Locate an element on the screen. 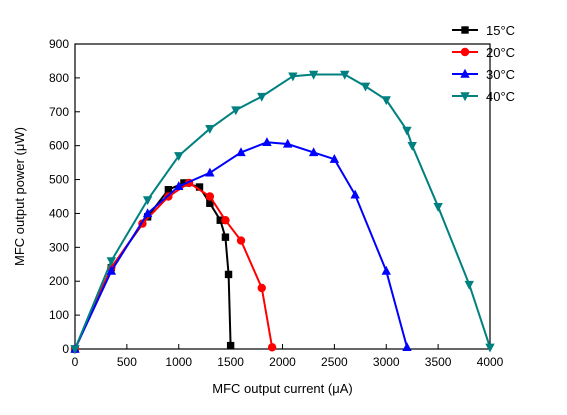  legend-label: 20°C is located at coordinates (500, 52).